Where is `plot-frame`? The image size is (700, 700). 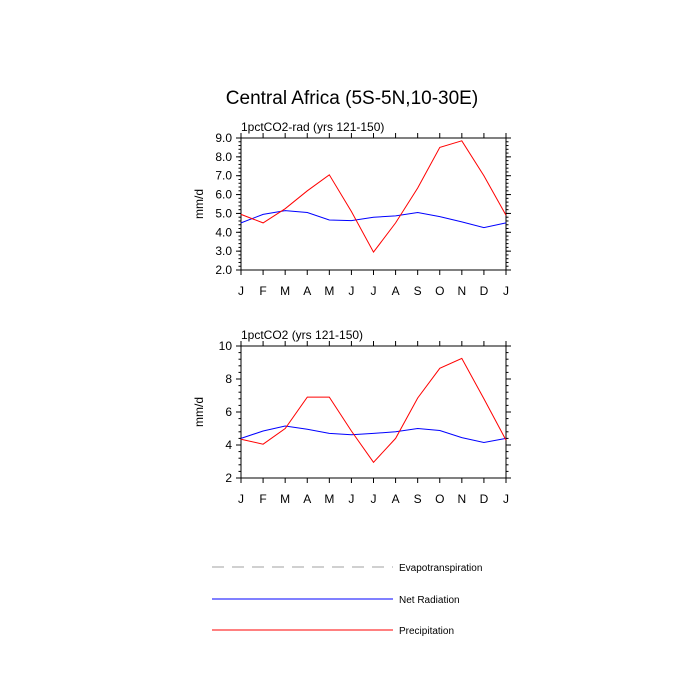 plot-frame is located at coordinates (373, 204).